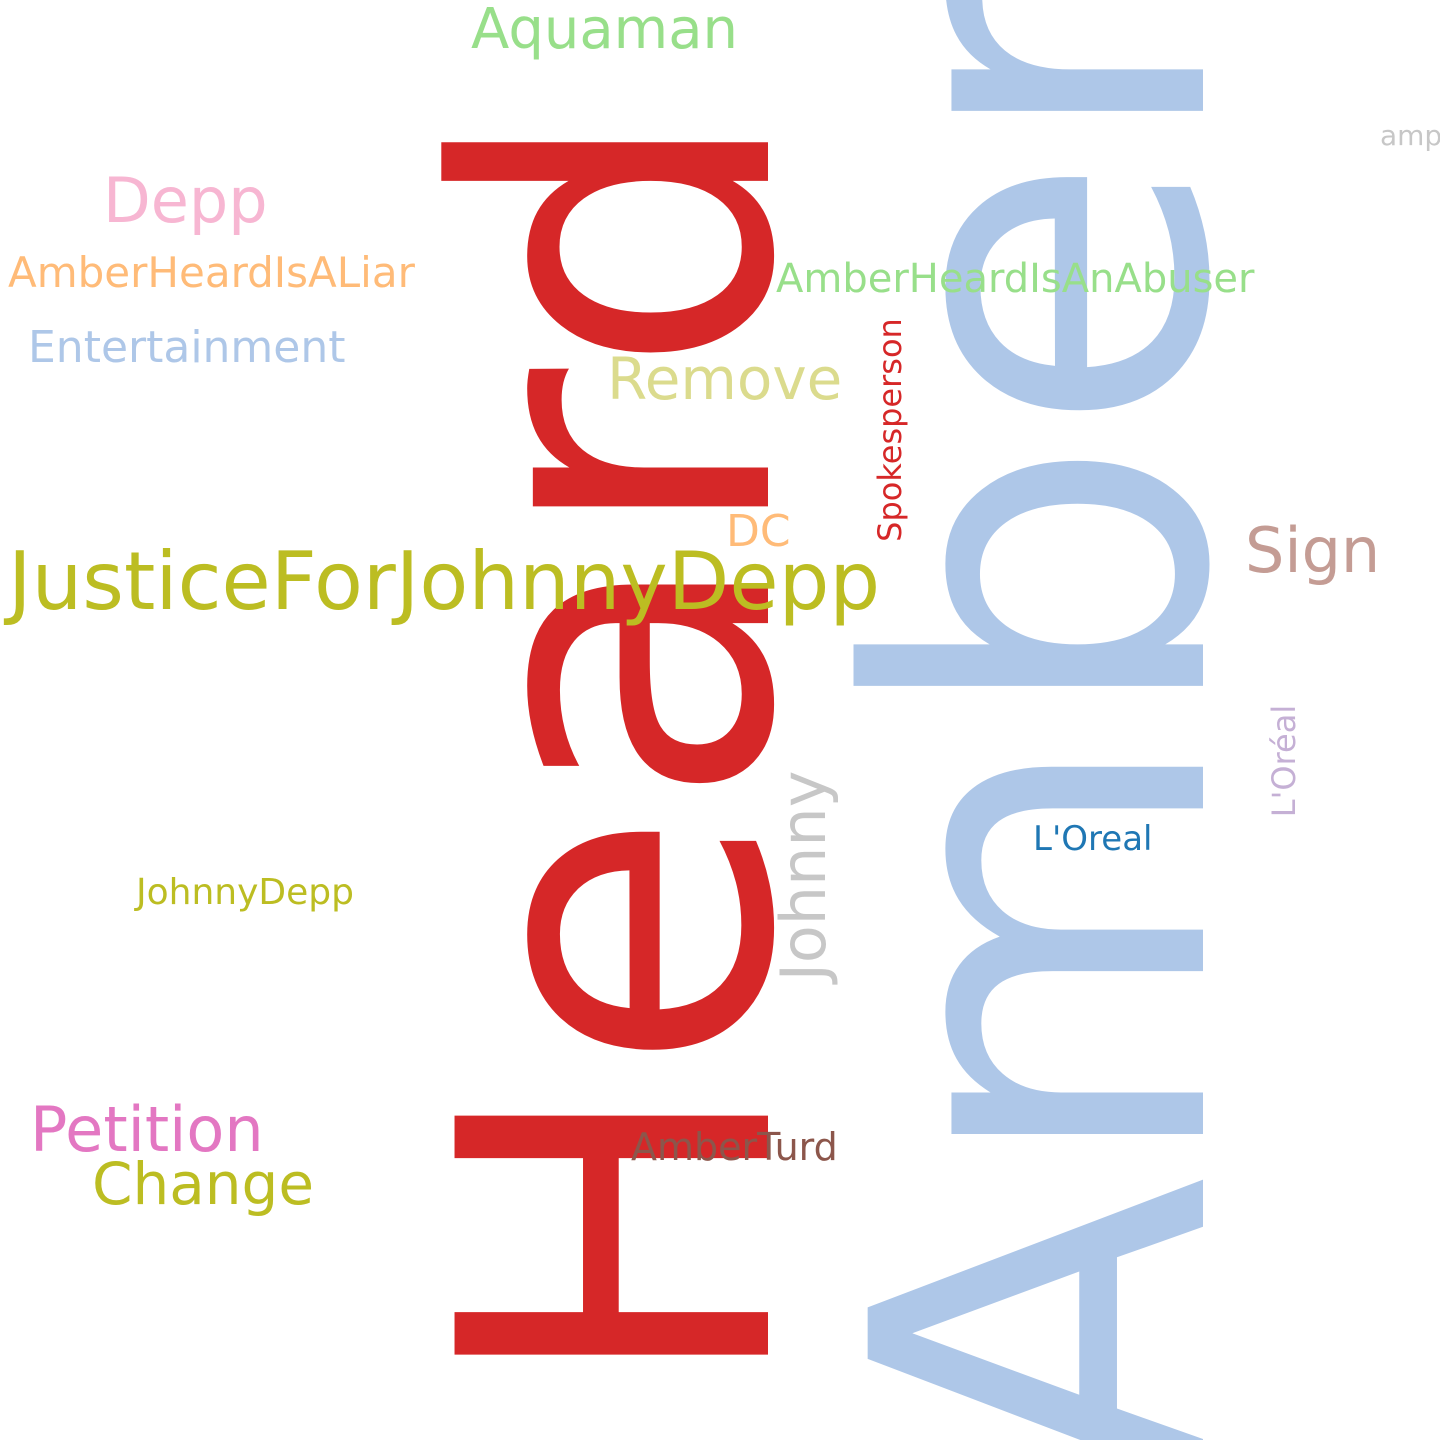 This screenshot has height=1440, width=1440. I want to click on word-entertainment: Entertainment, so click(187, 347).